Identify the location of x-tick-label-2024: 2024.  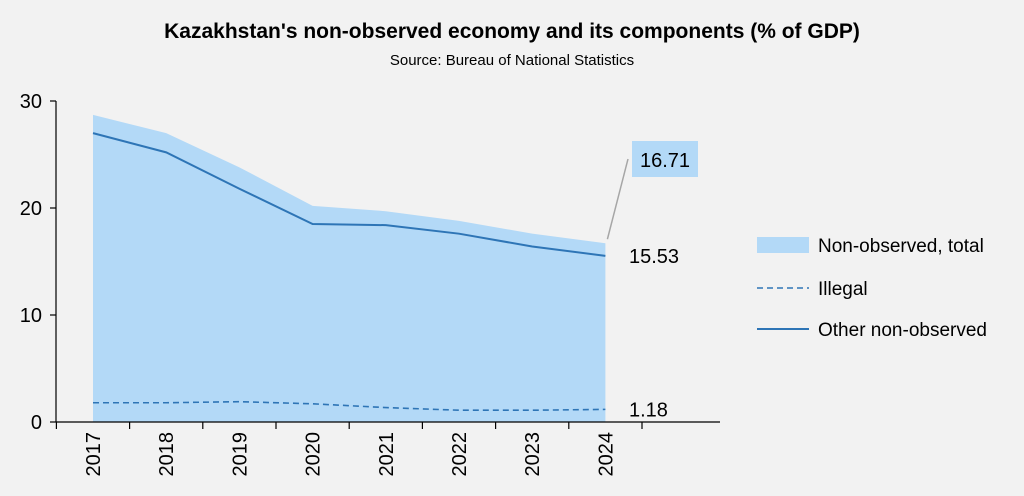
(606, 454).